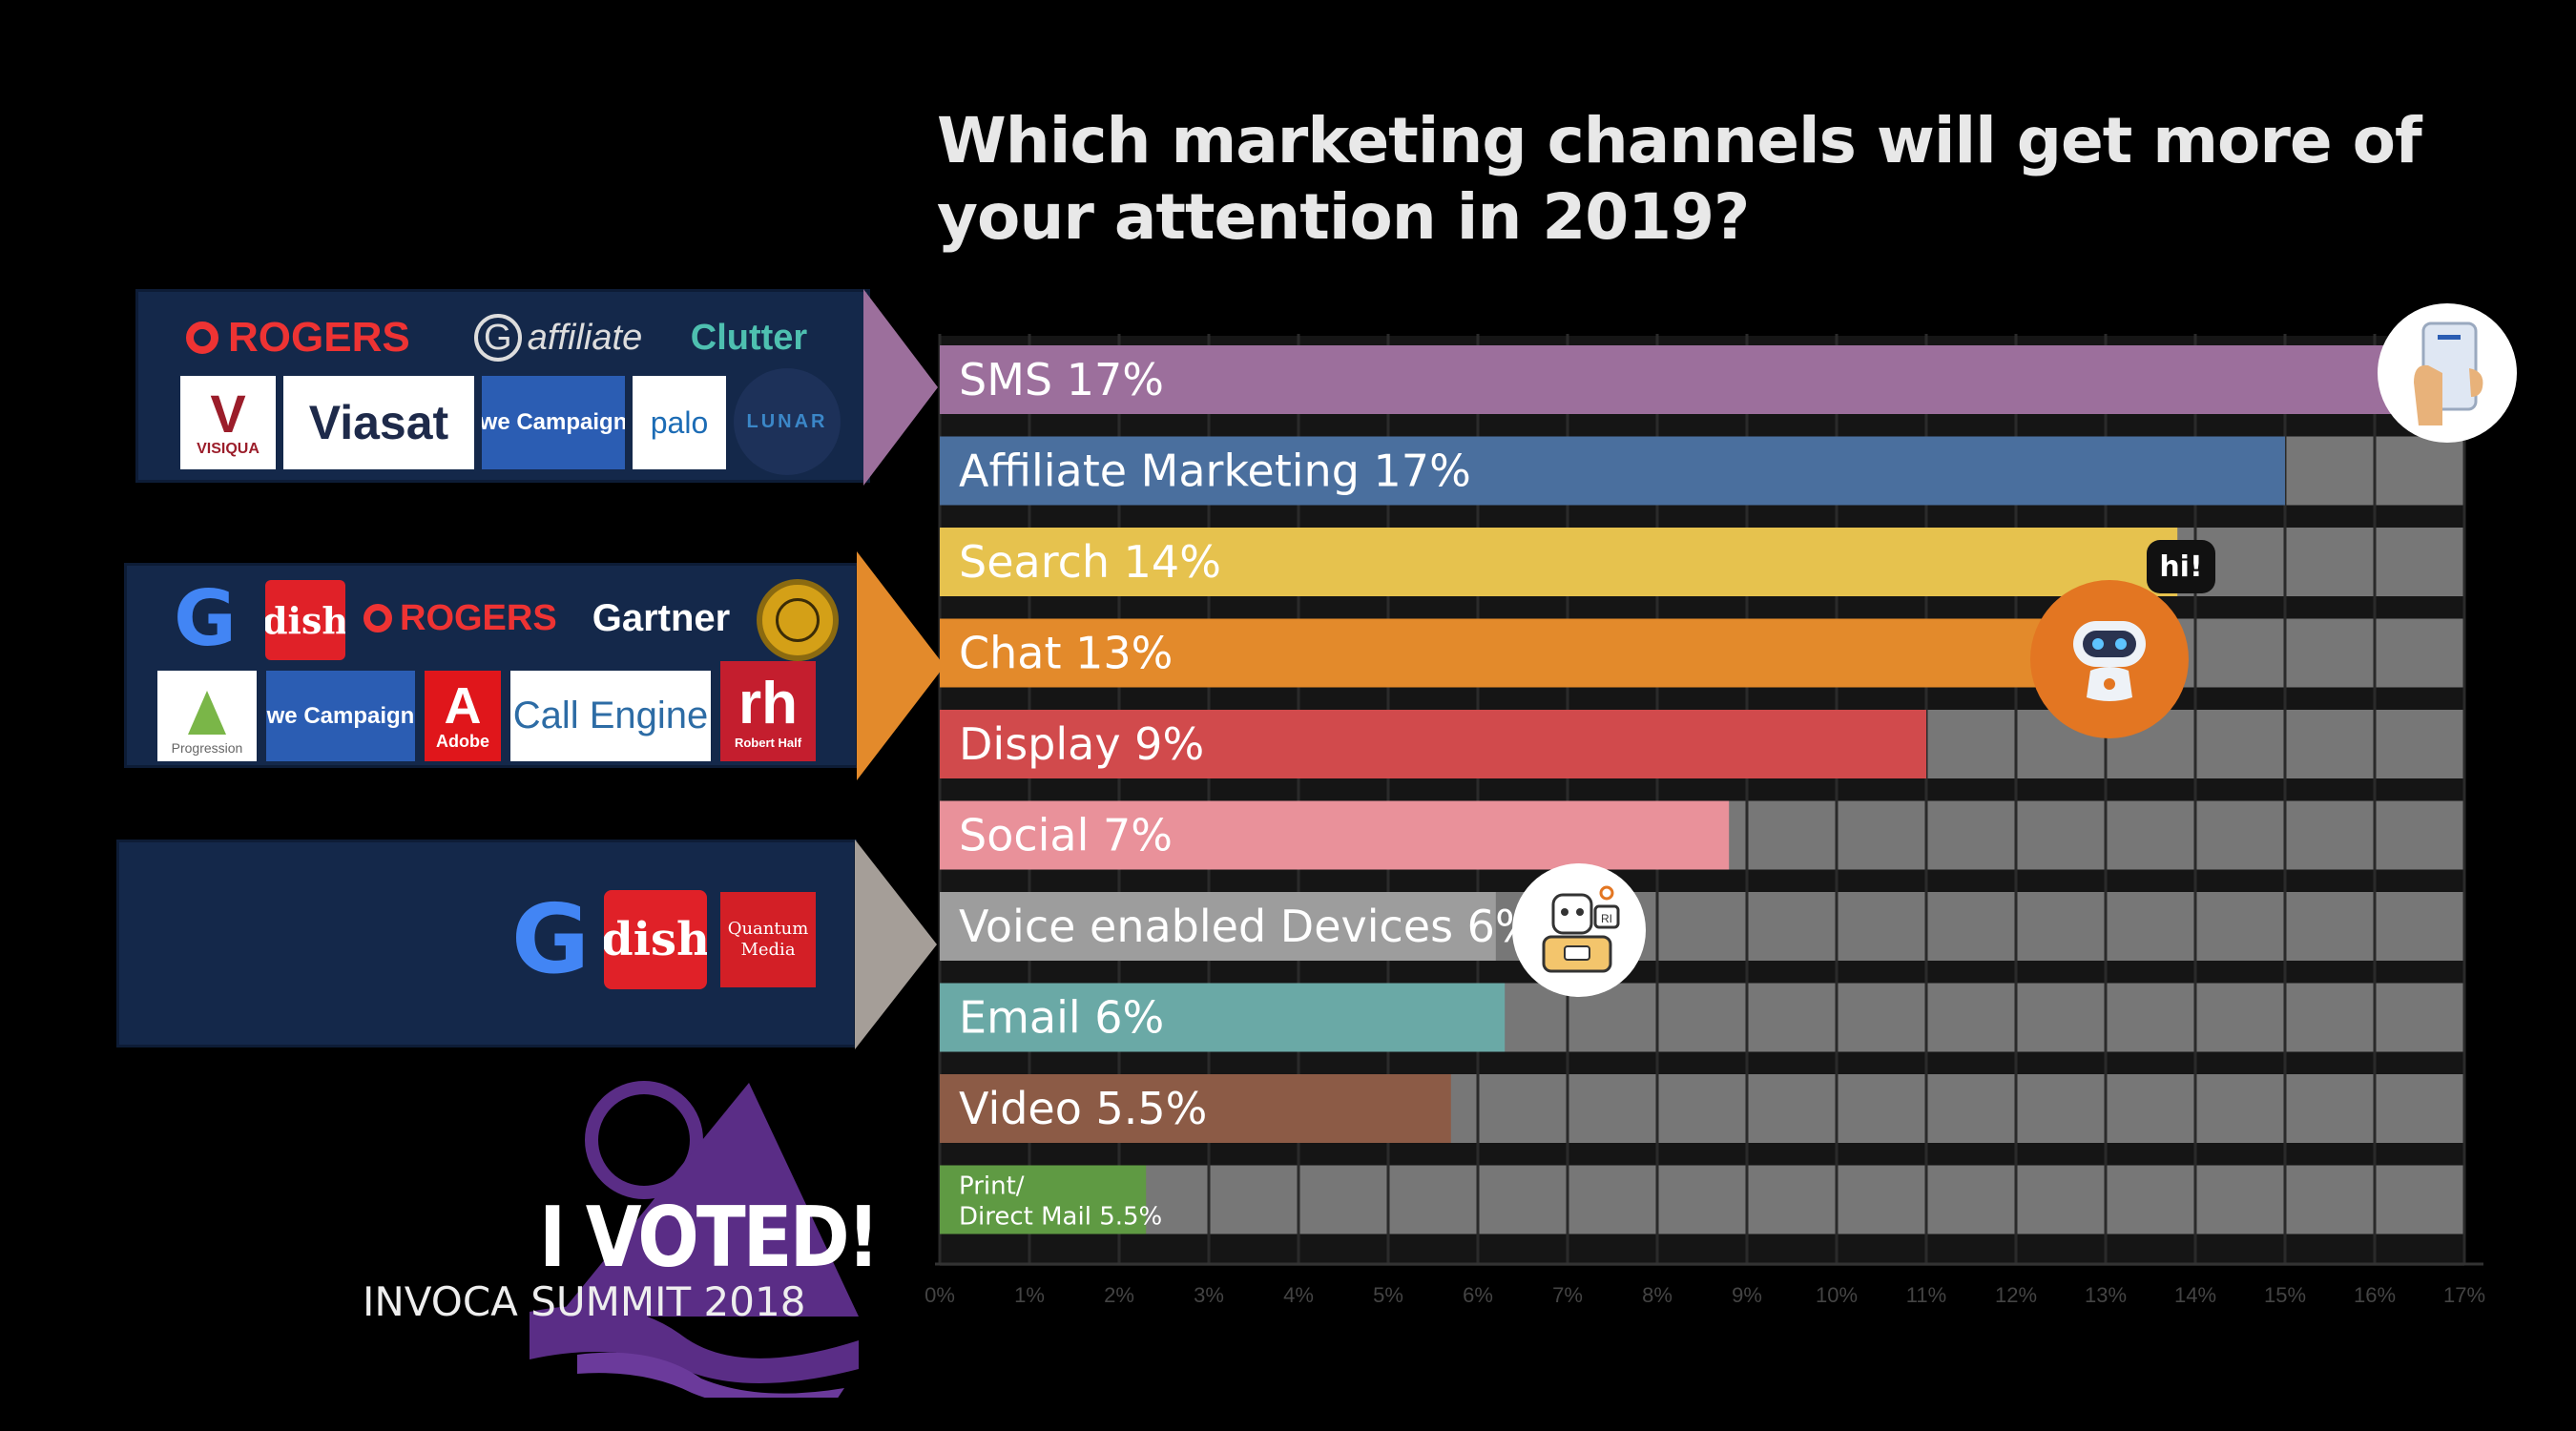 Image resolution: width=2576 pixels, height=1431 pixels. I want to click on ai-robot-icon: RI, so click(1579, 930).